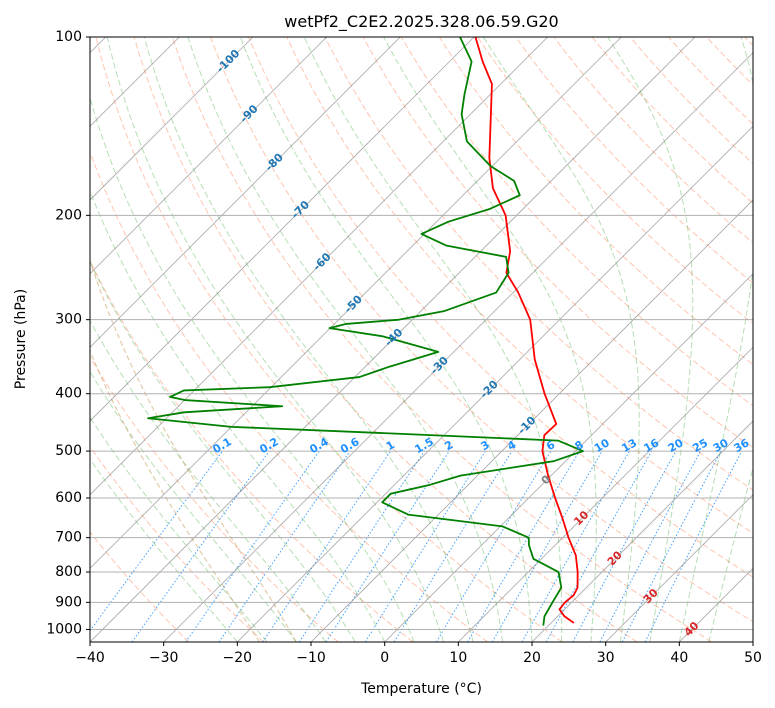 The width and height of the screenshot is (775, 708). What do you see at coordinates (526, 330) in the screenshot?
I see `temperature-line` at bounding box center [526, 330].